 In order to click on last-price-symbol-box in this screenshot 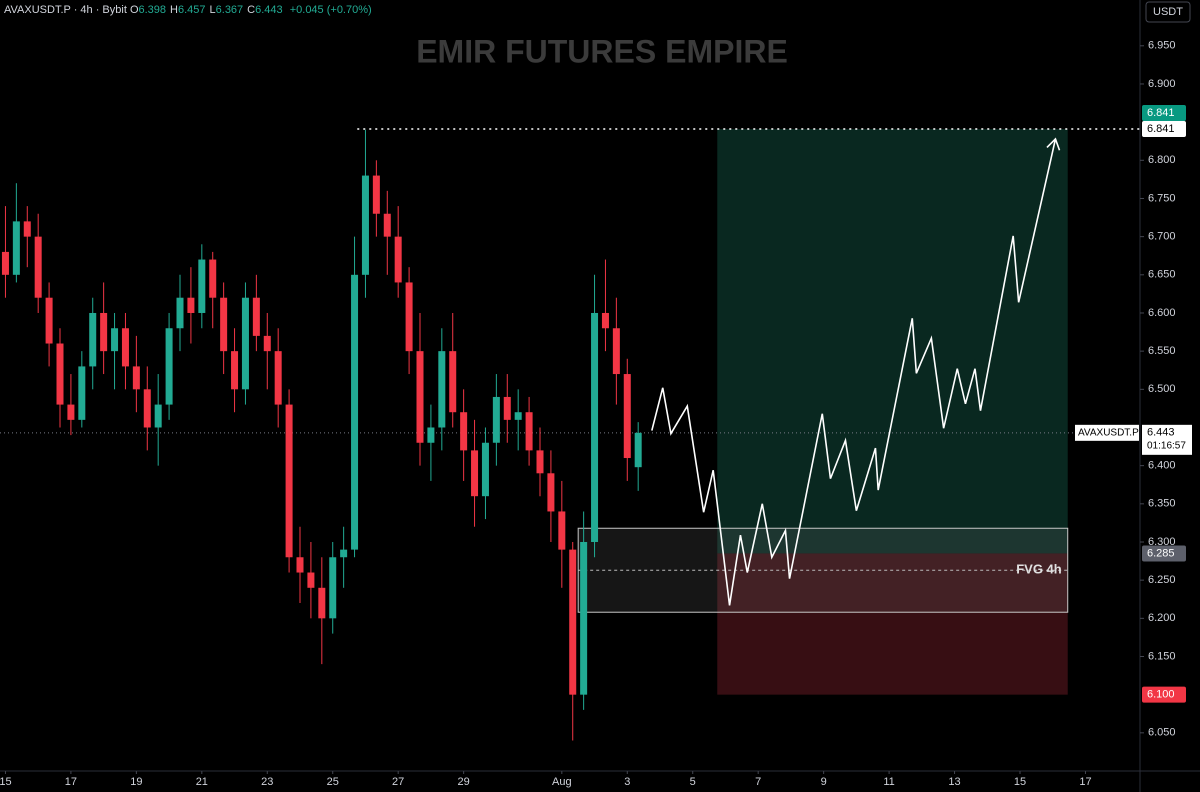, I will do `click(1107, 432)`.